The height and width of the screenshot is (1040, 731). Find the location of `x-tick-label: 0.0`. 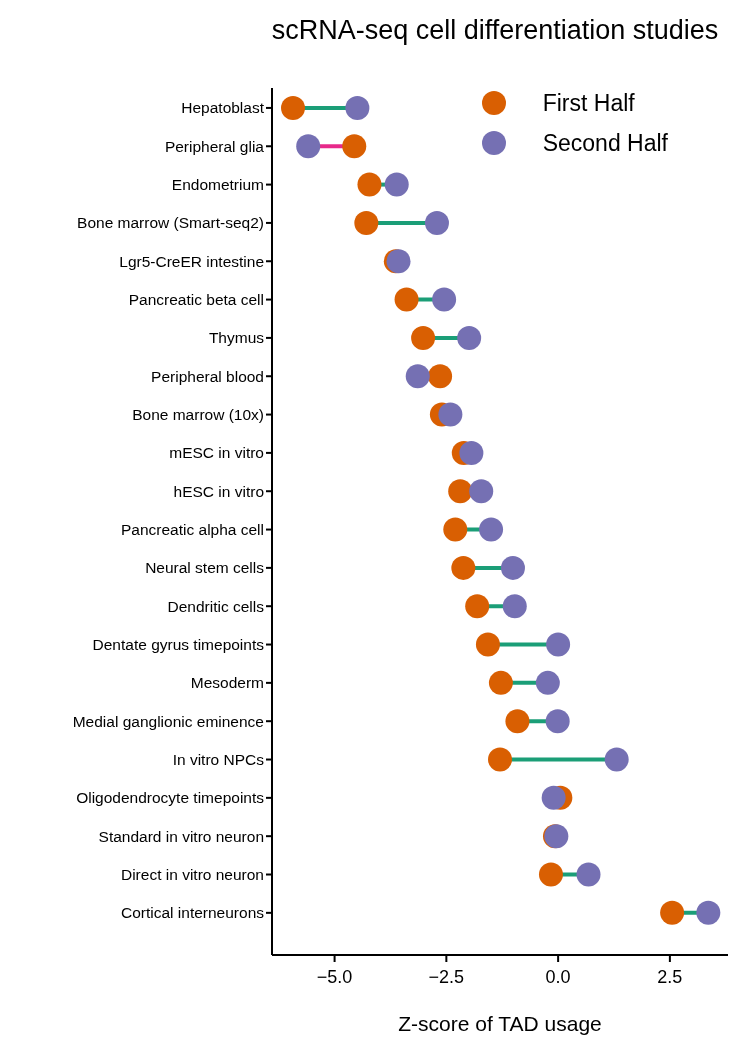

x-tick-label: 0.0 is located at coordinates (558, 976).